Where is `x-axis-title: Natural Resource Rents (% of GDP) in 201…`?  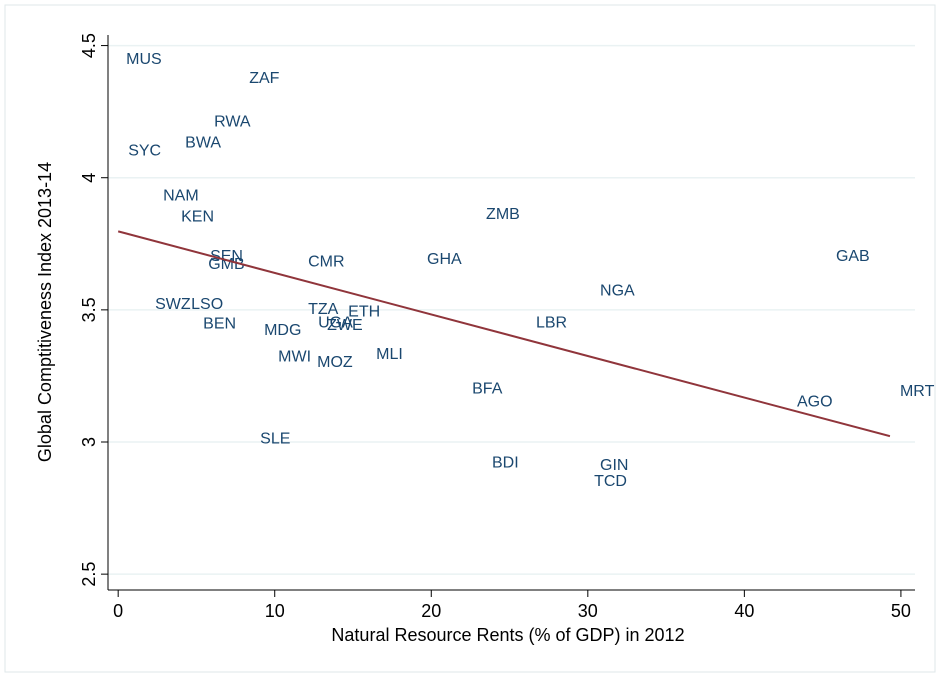
x-axis-title: Natural Resource Rents (% of GDP) in 201… is located at coordinates (507, 635).